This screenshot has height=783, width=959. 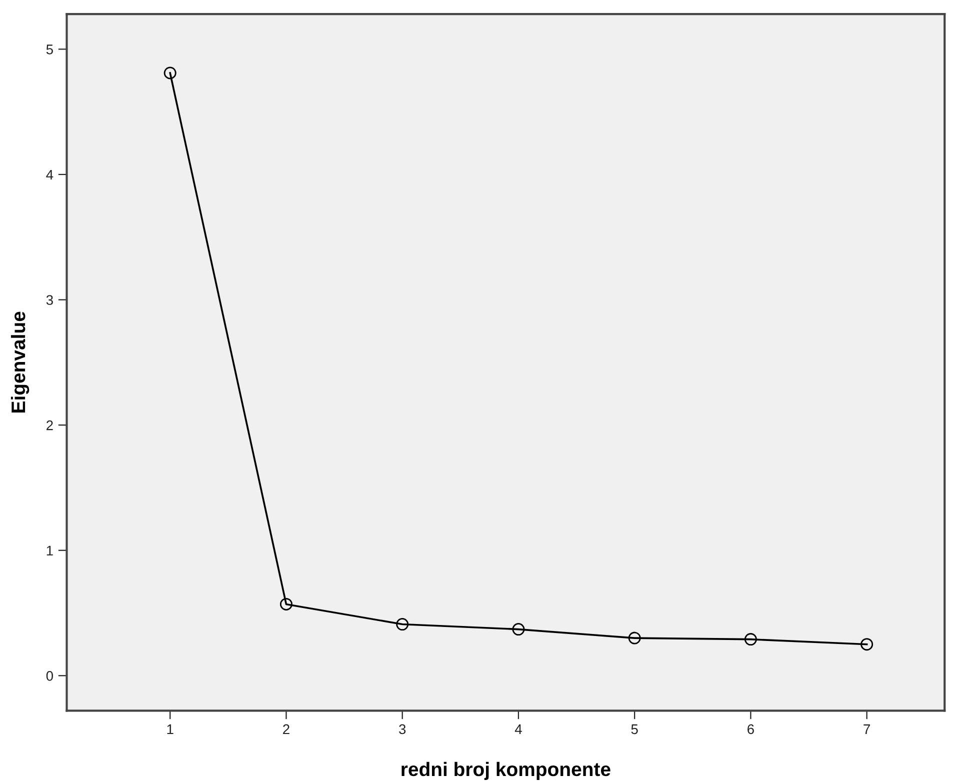 What do you see at coordinates (49, 49) in the screenshot?
I see `y-tick-label: 5` at bounding box center [49, 49].